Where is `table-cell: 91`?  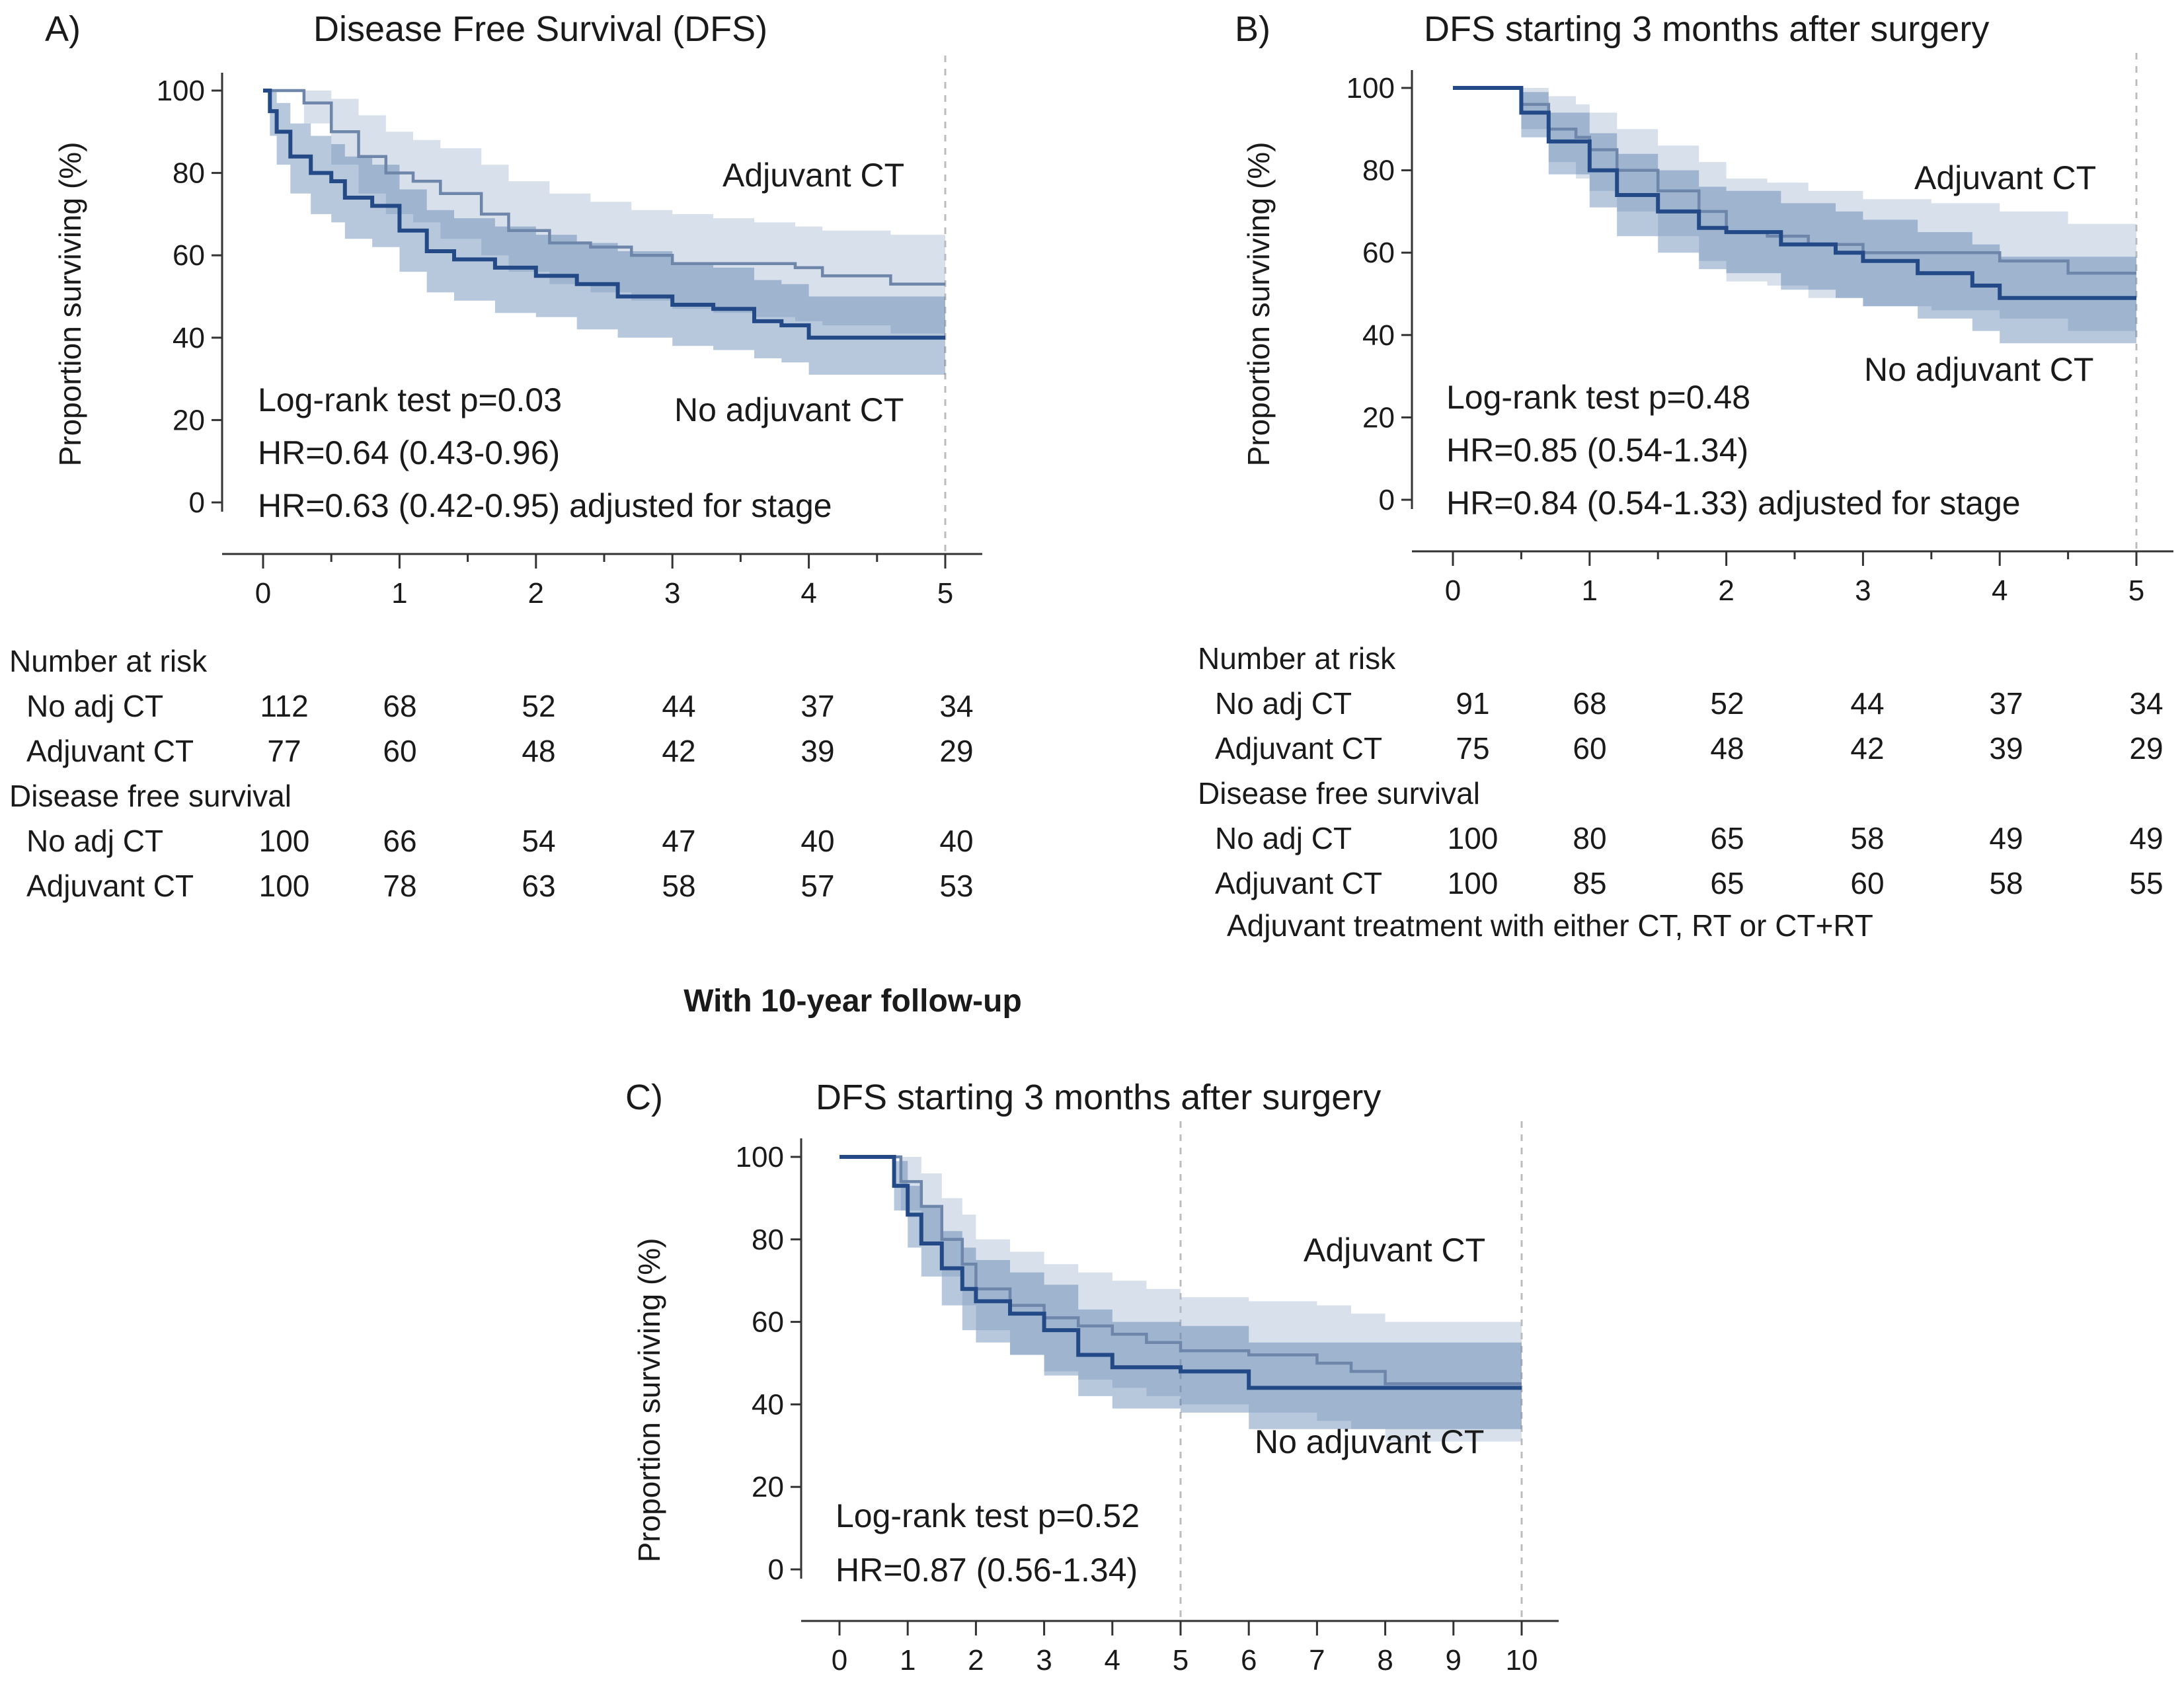 table-cell: 91 is located at coordinates (1472, 703).